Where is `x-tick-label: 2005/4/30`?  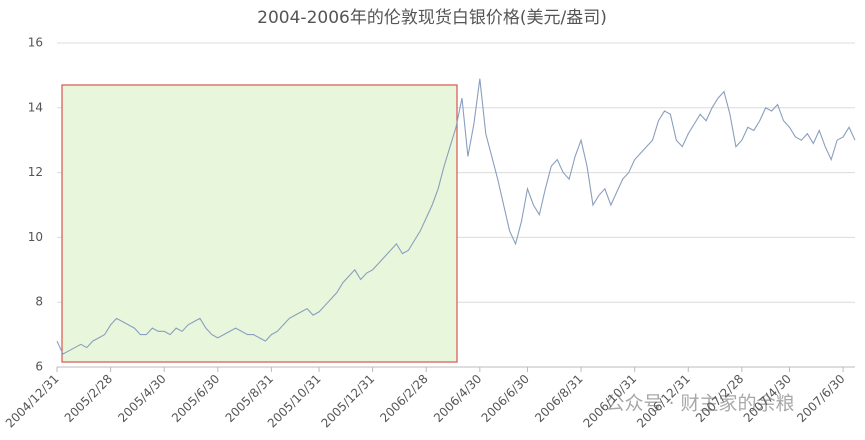 x-tick-label: 2005/4/30 is located at coordinates (141, 398).